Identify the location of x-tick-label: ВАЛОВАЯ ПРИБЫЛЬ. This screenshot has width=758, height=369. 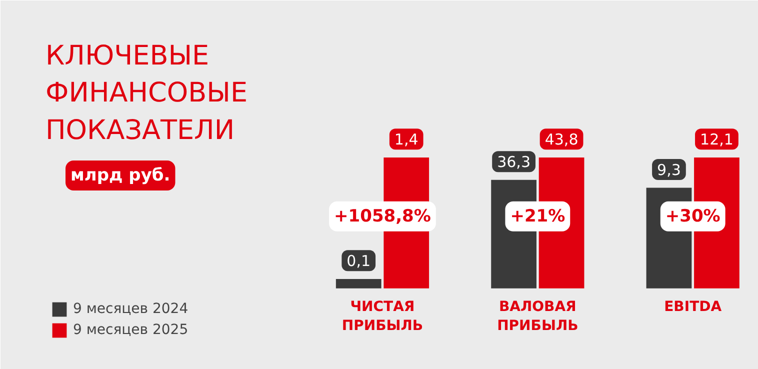
(537, 316).